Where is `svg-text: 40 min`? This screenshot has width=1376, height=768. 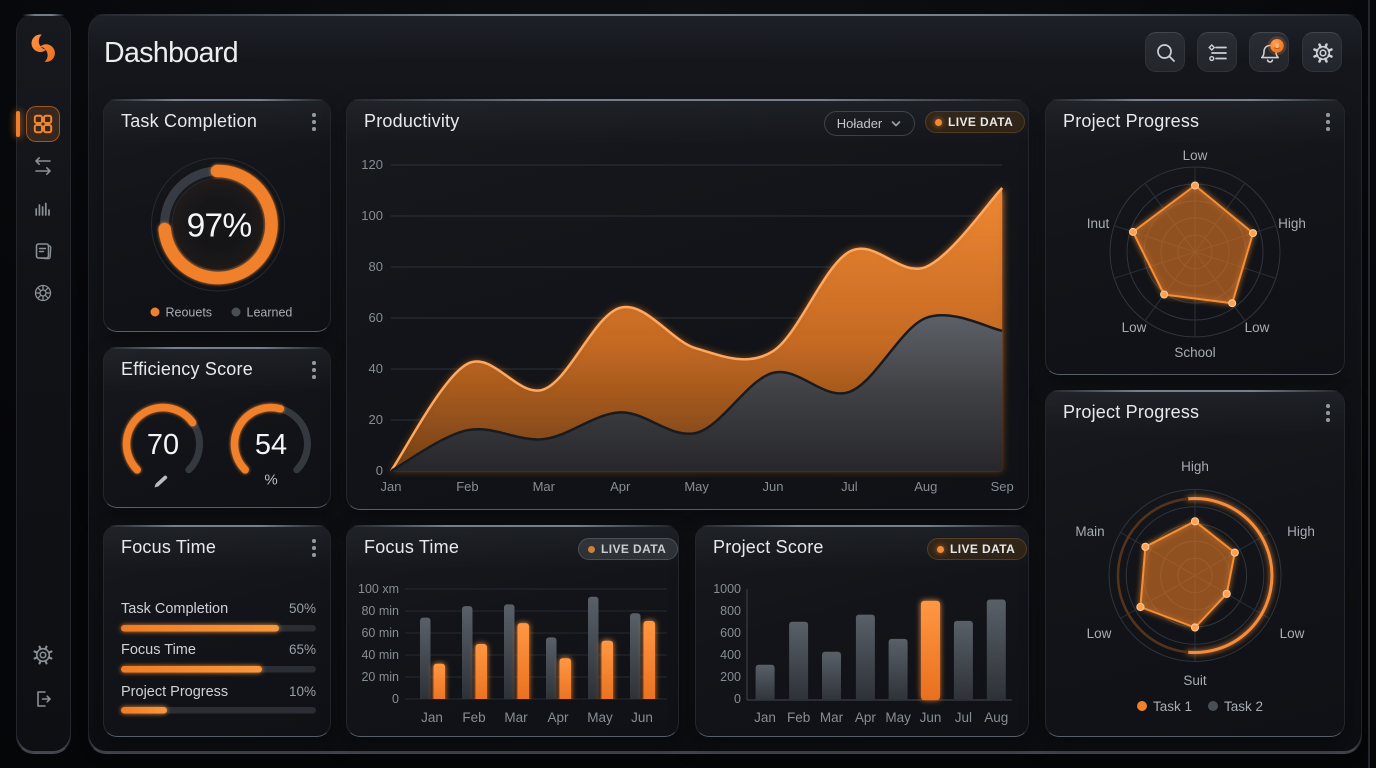 svg-text: 40 min is located at coordinates (380, 655).